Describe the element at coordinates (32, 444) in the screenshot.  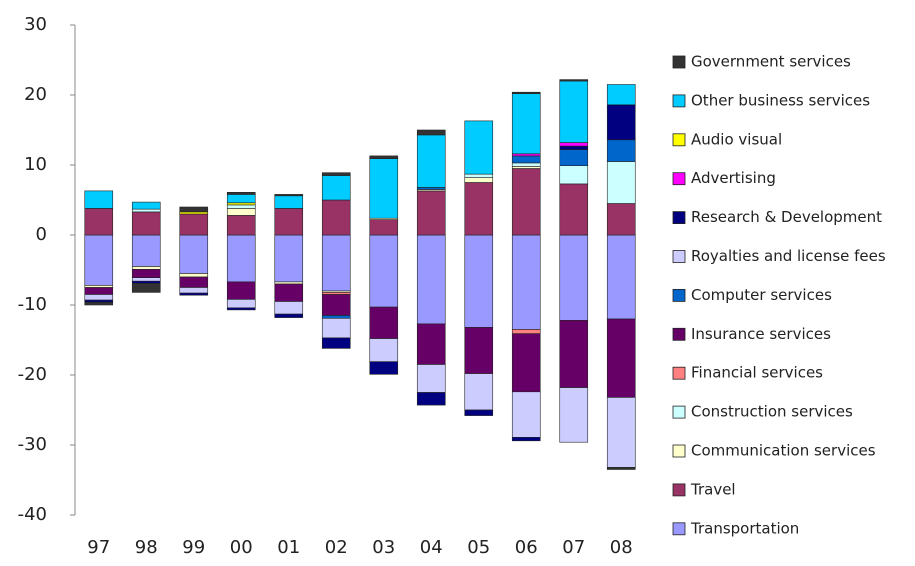
I see `y-tick-label: -30` at that location.